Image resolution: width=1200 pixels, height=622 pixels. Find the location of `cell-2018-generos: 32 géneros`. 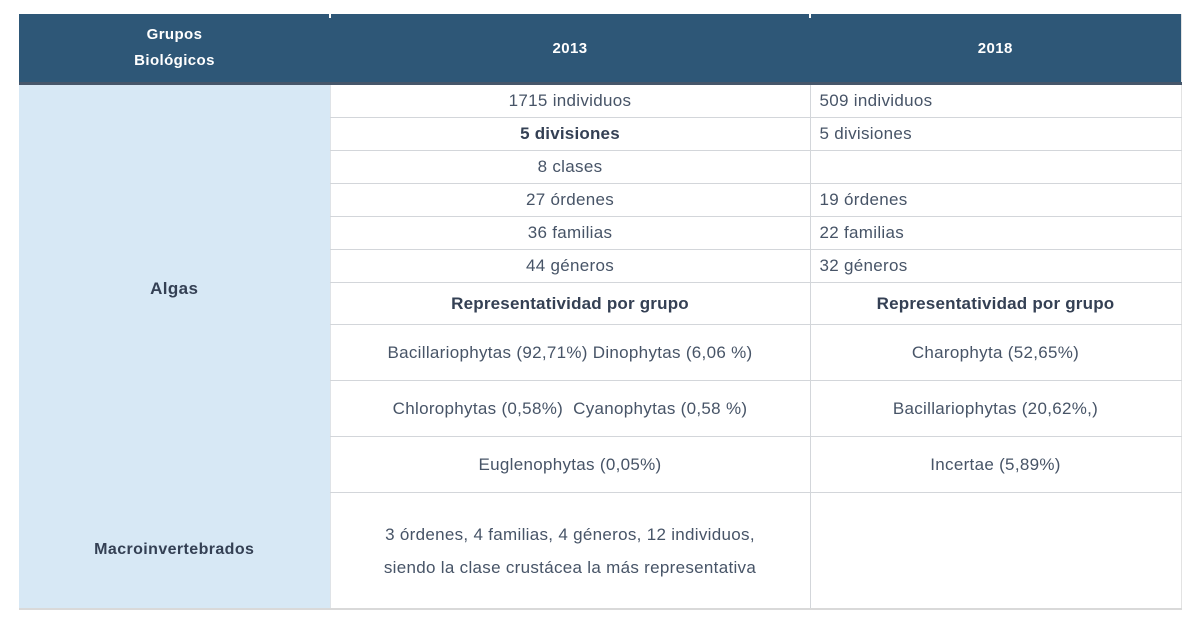

cell-2018-generos: 32 géneros is located at coordinates (995, 266).